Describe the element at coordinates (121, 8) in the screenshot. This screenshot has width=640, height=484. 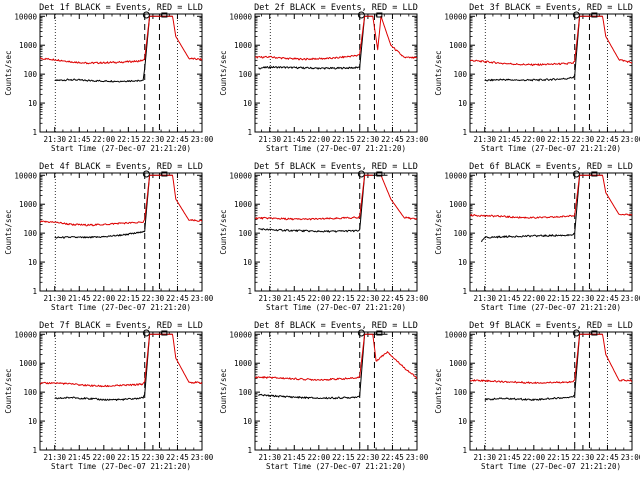
I see `panel-title: Det 1f BLACK = Events, RED = LLD` at that location.